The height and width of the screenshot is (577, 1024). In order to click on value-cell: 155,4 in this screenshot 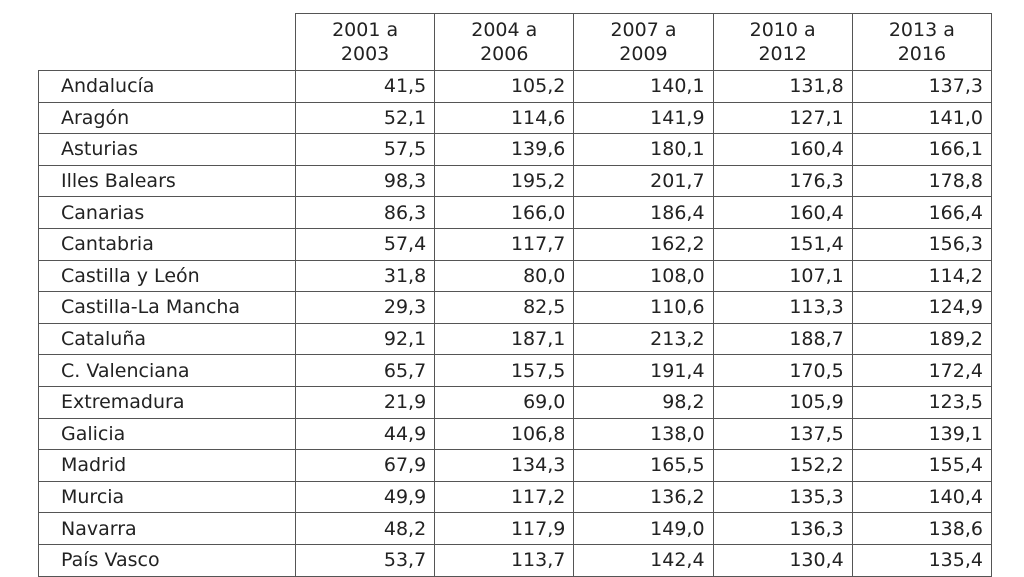, I will do `click(922, 465)`.